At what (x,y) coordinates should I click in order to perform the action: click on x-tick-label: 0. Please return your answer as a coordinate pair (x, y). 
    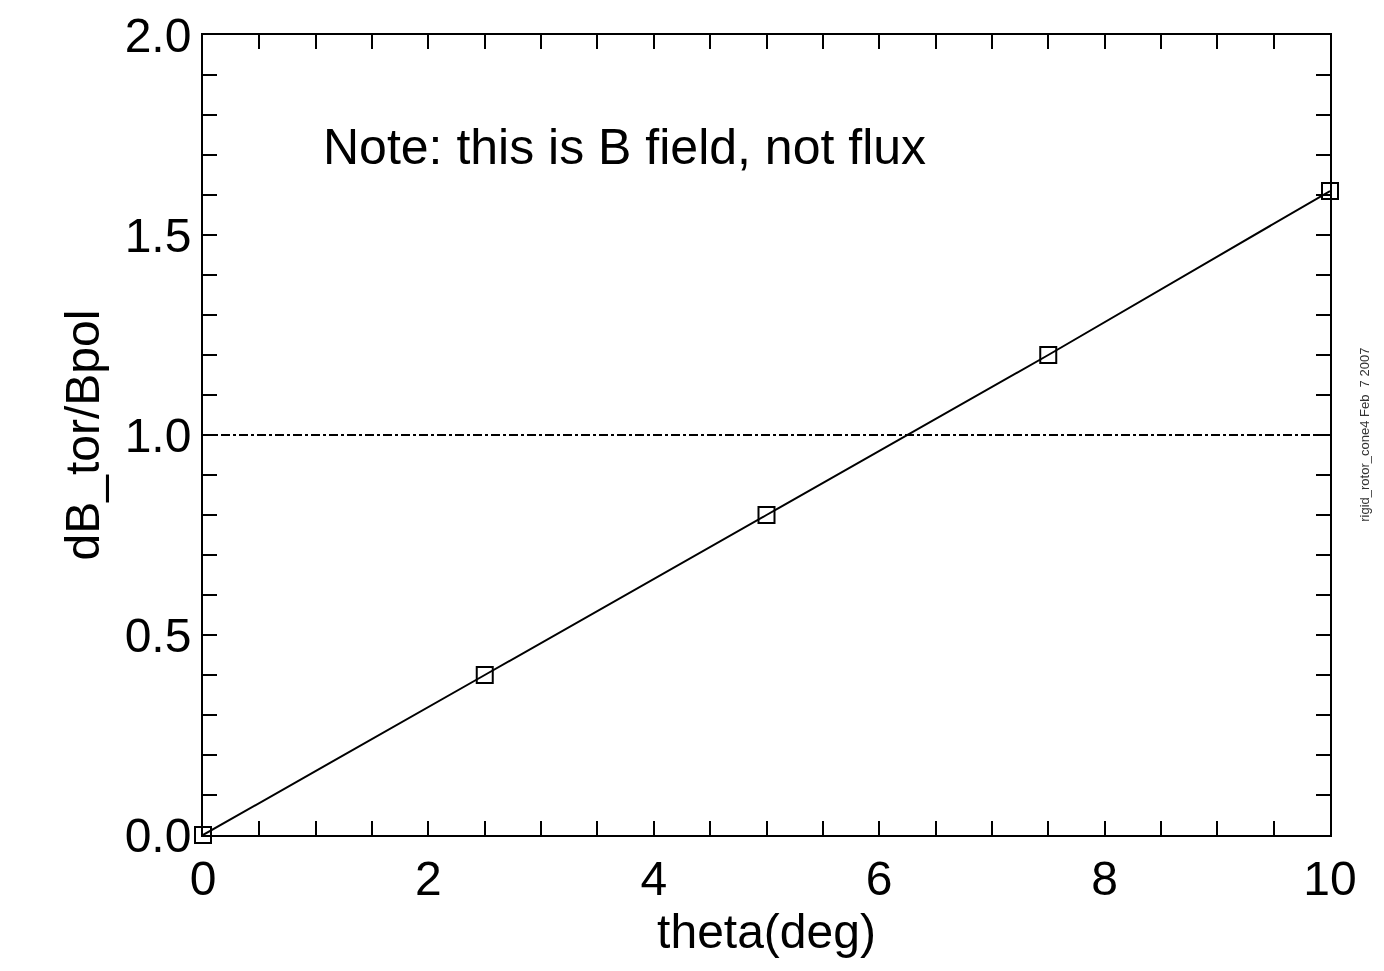
    Looking at the image, I should click on (203, 878).